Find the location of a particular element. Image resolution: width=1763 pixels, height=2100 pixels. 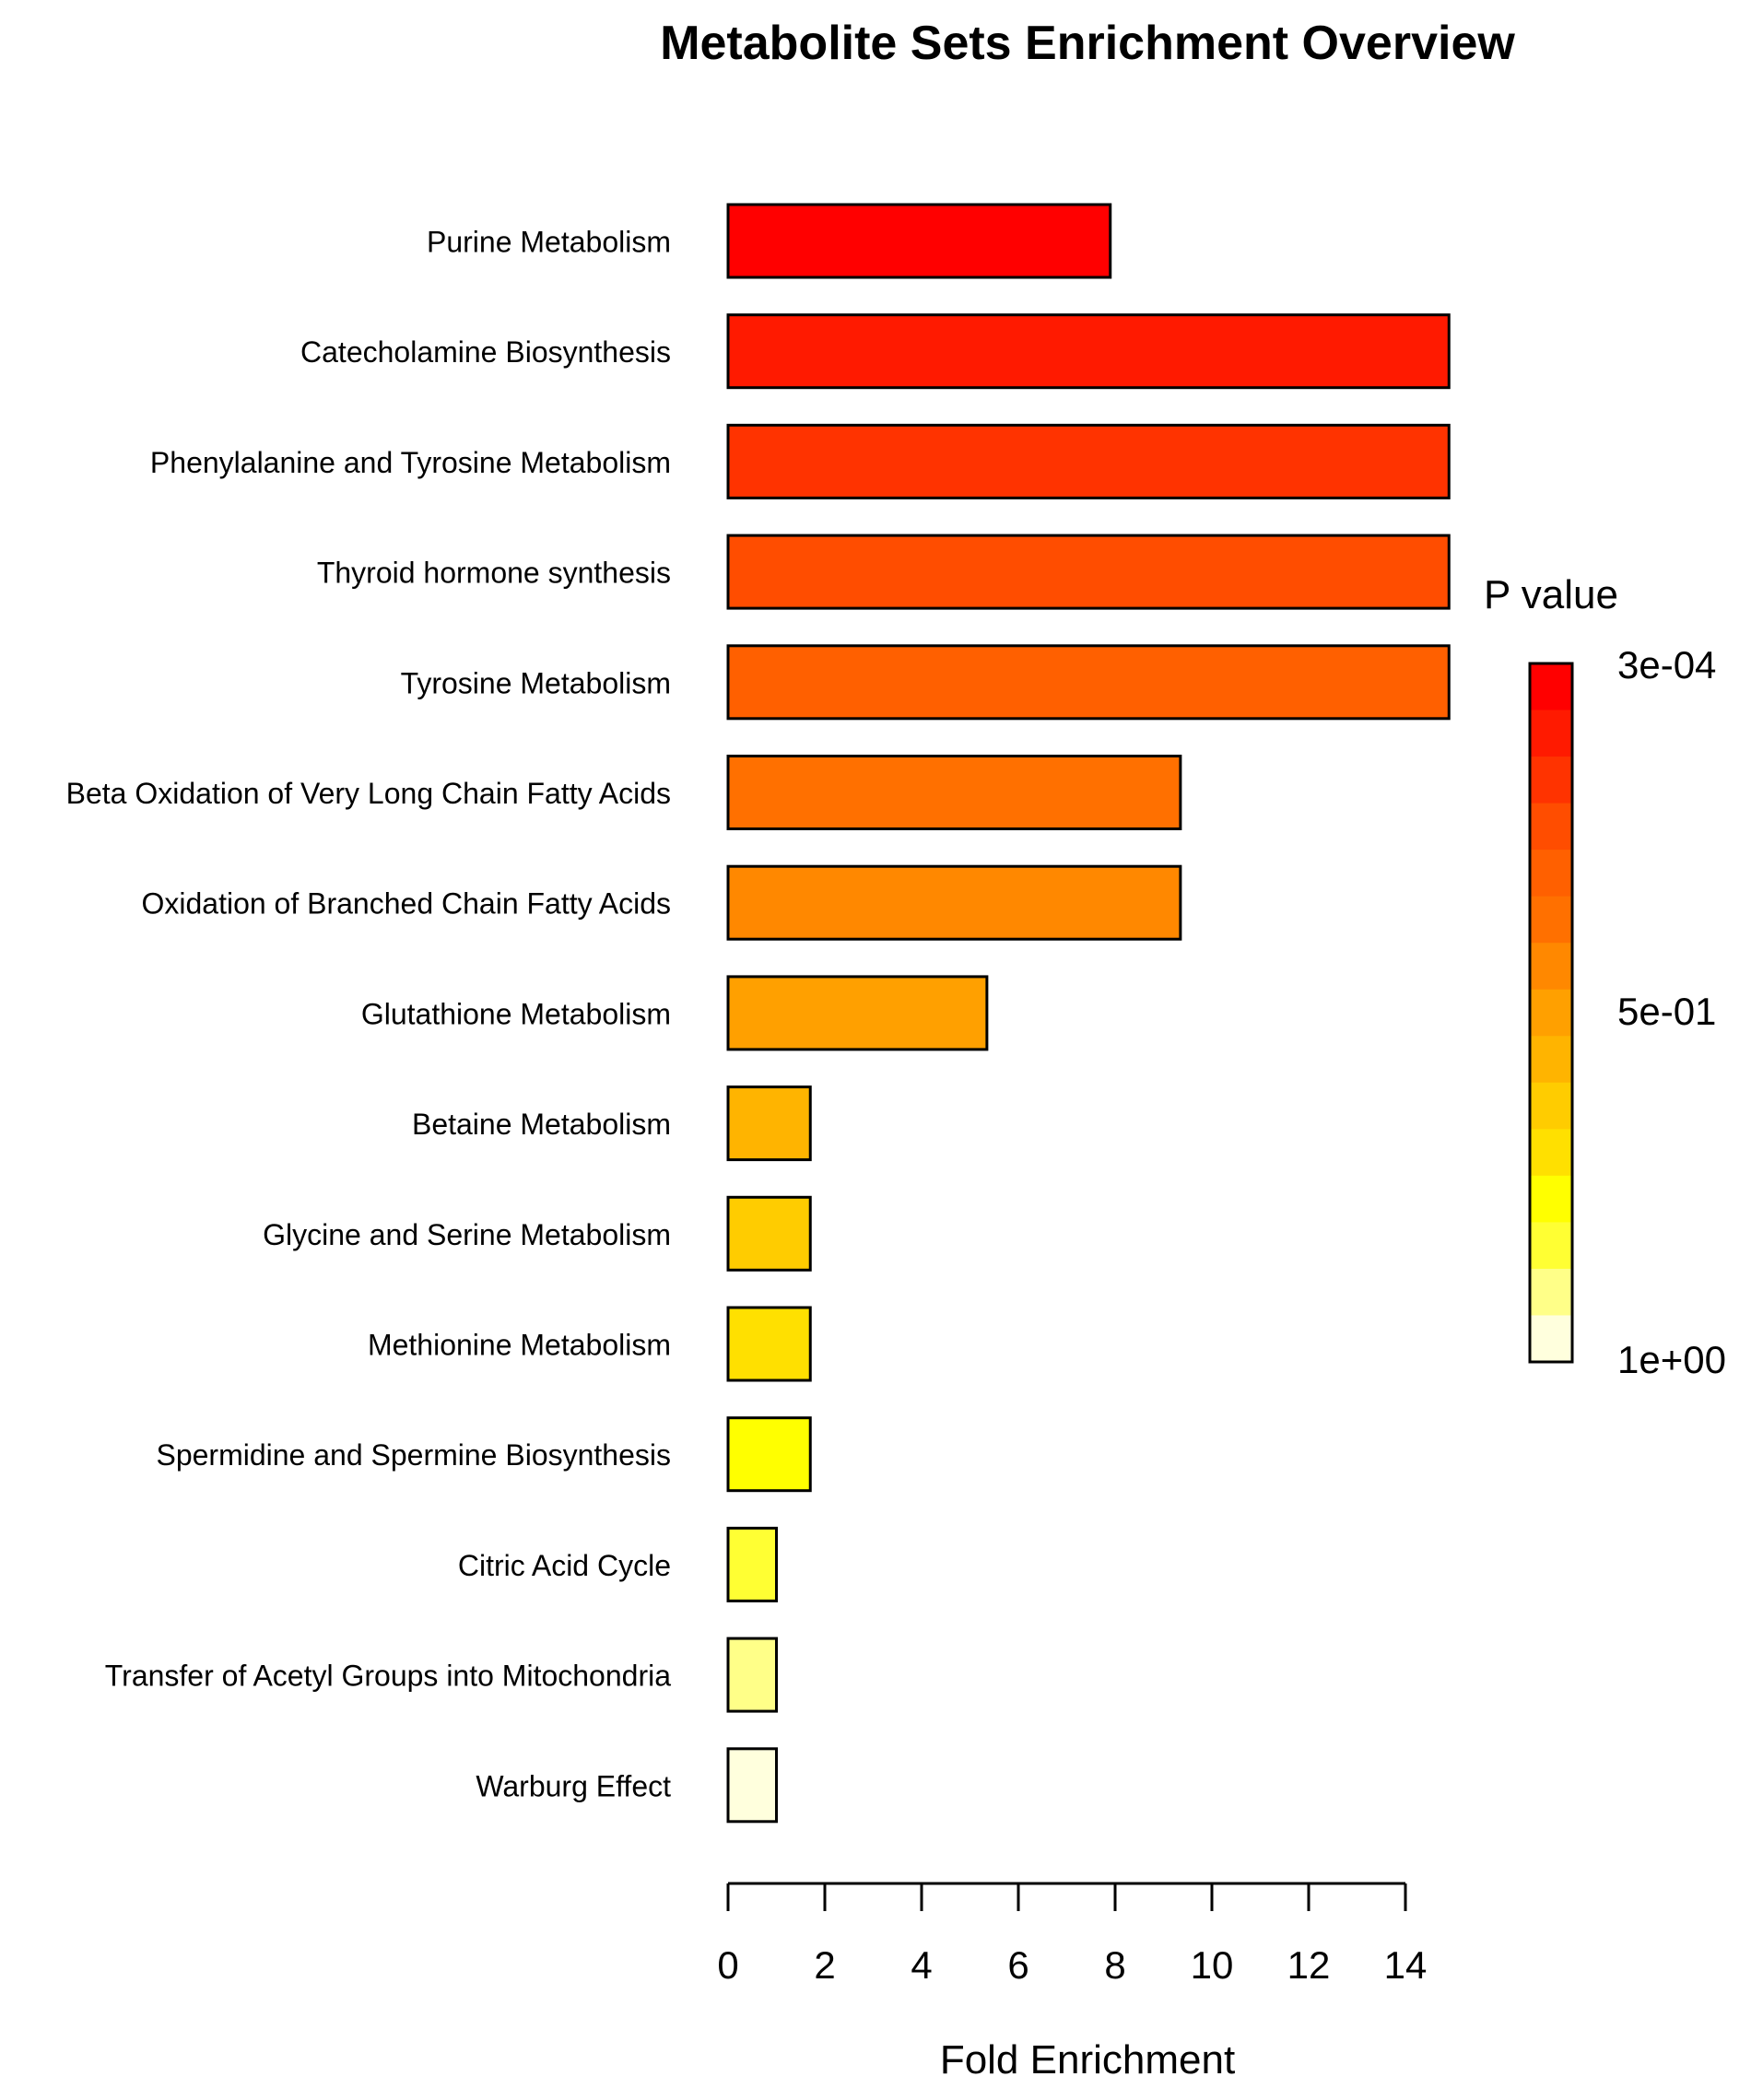

legend-label: 3e-04 is located at coordinates (1666, 665).